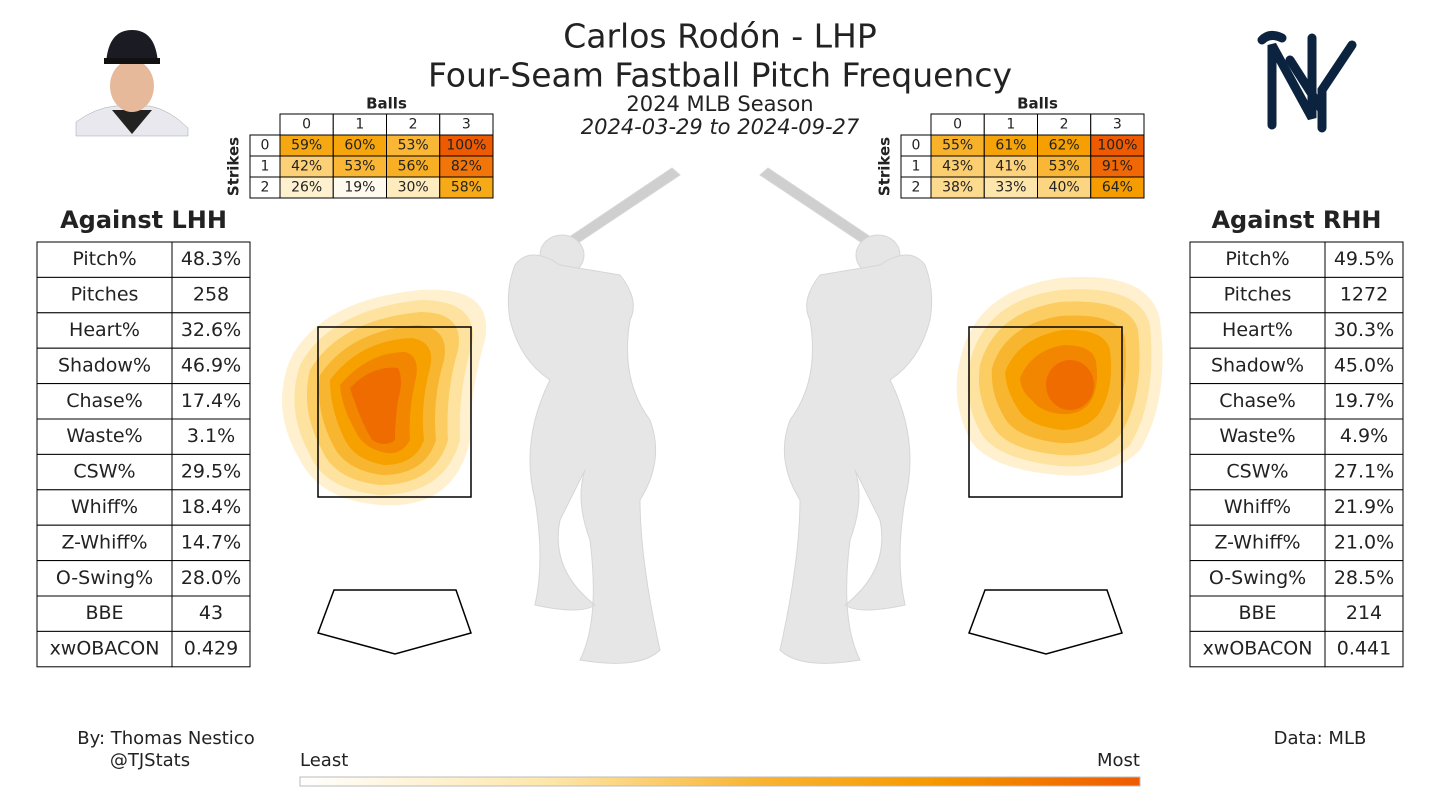 This screenshot has height=810, width=1440. I want to click on stat-value: 19.7%, so click(1364, 401).